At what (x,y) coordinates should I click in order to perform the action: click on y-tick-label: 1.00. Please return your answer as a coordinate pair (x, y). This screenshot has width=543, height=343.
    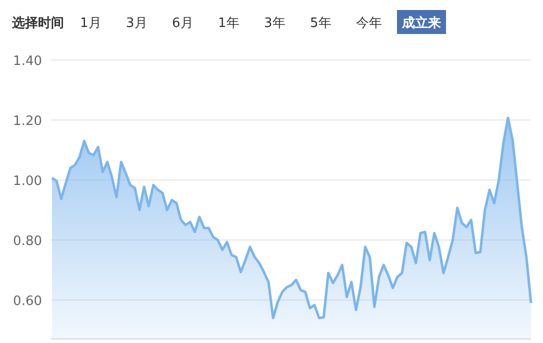
    Looking at the image, I should click on (27, 181).